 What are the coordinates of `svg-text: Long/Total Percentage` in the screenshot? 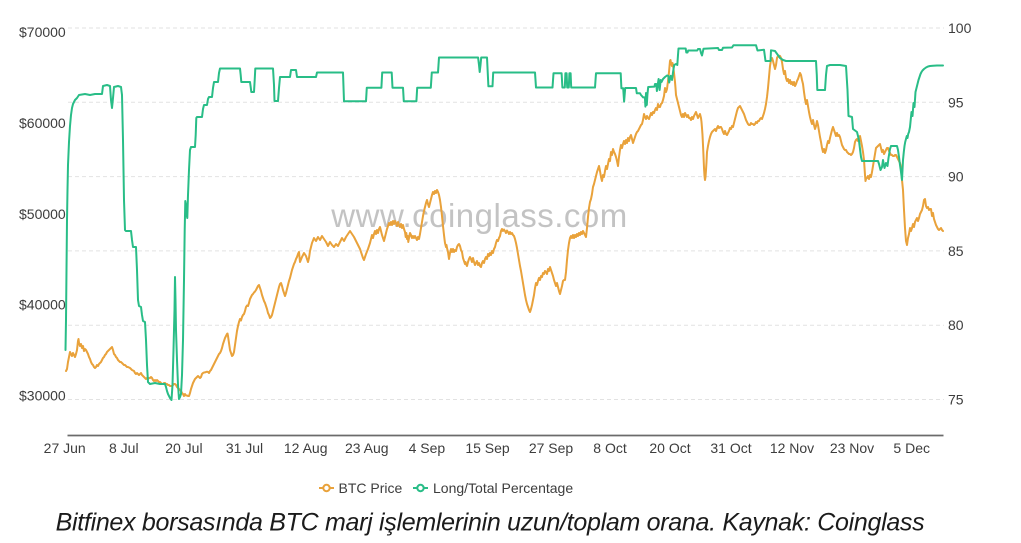 It's located at (503, 488).